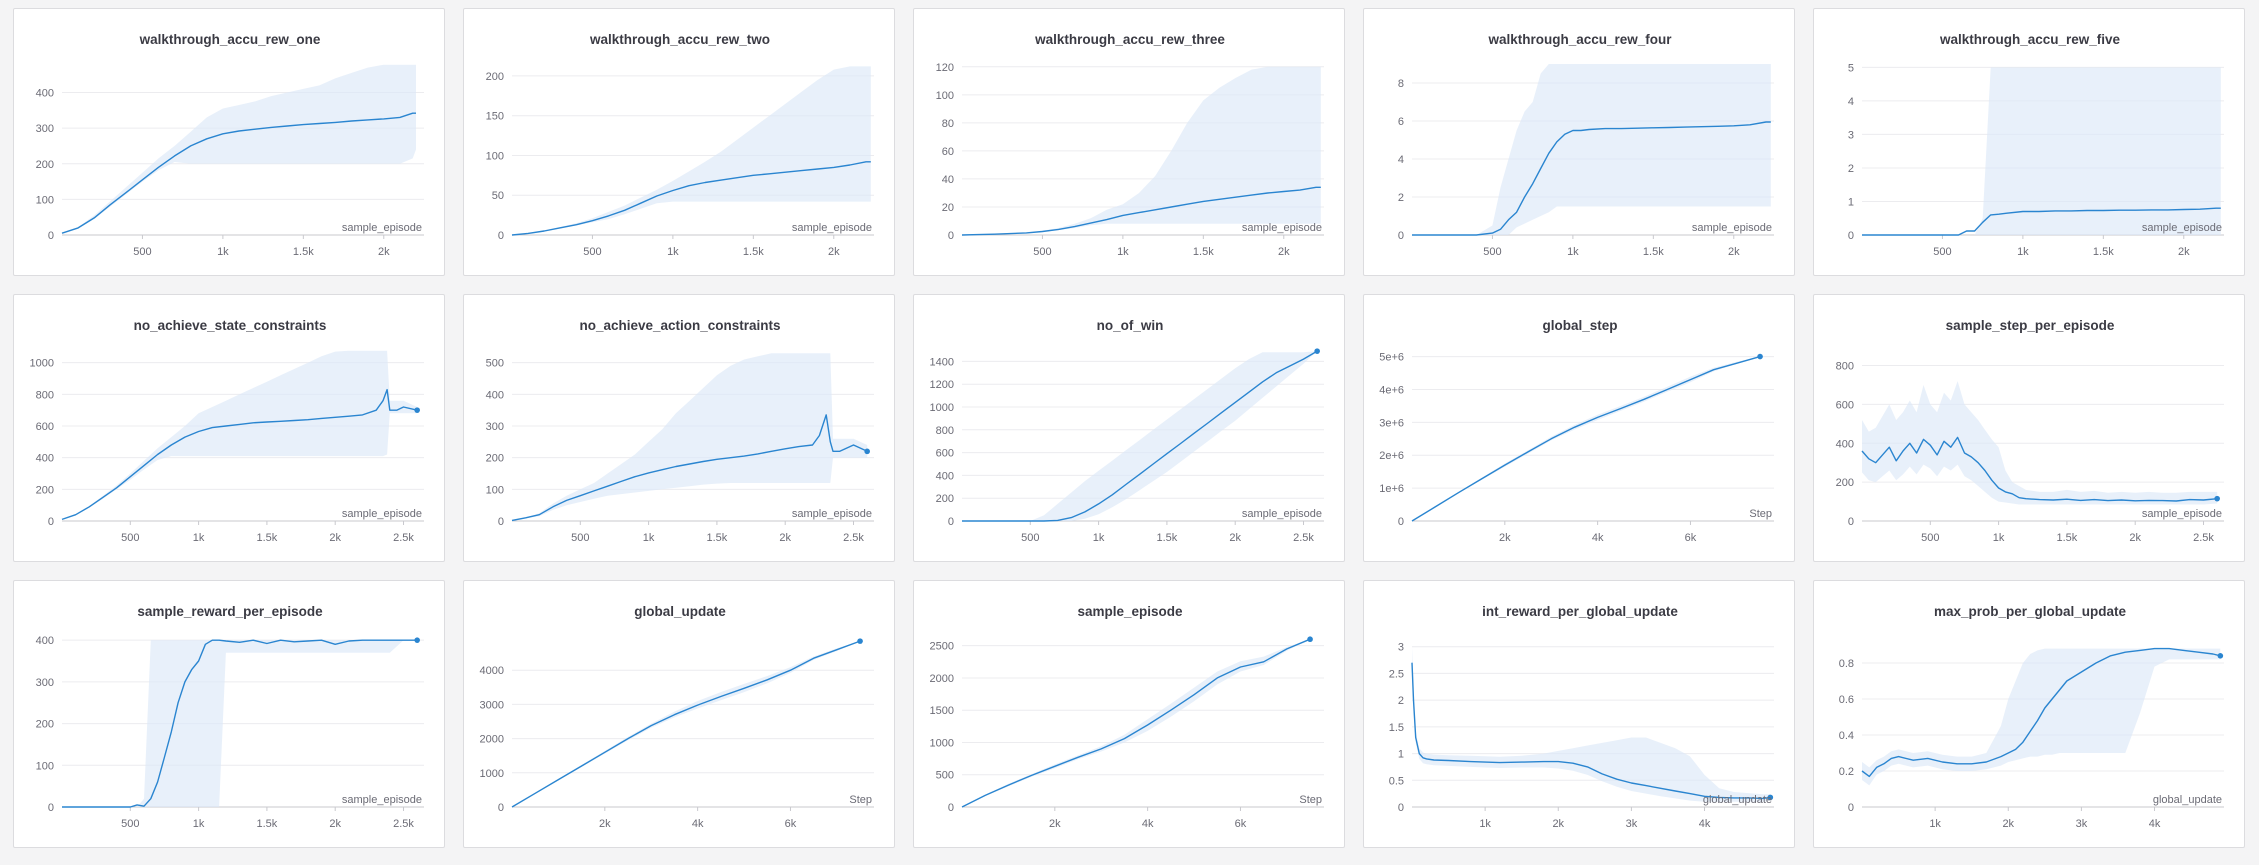 This screenshot has height=865, width=2259. I want to click on y-tick-label: 40, so click(948, 180).